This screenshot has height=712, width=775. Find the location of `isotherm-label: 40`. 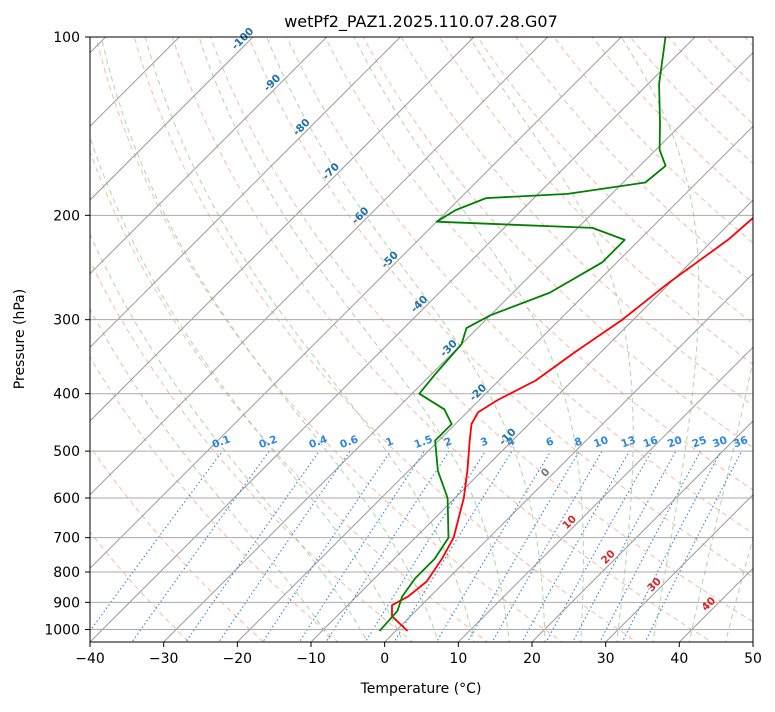

isotherm-label: 40 is located at coordinates (708, 604).